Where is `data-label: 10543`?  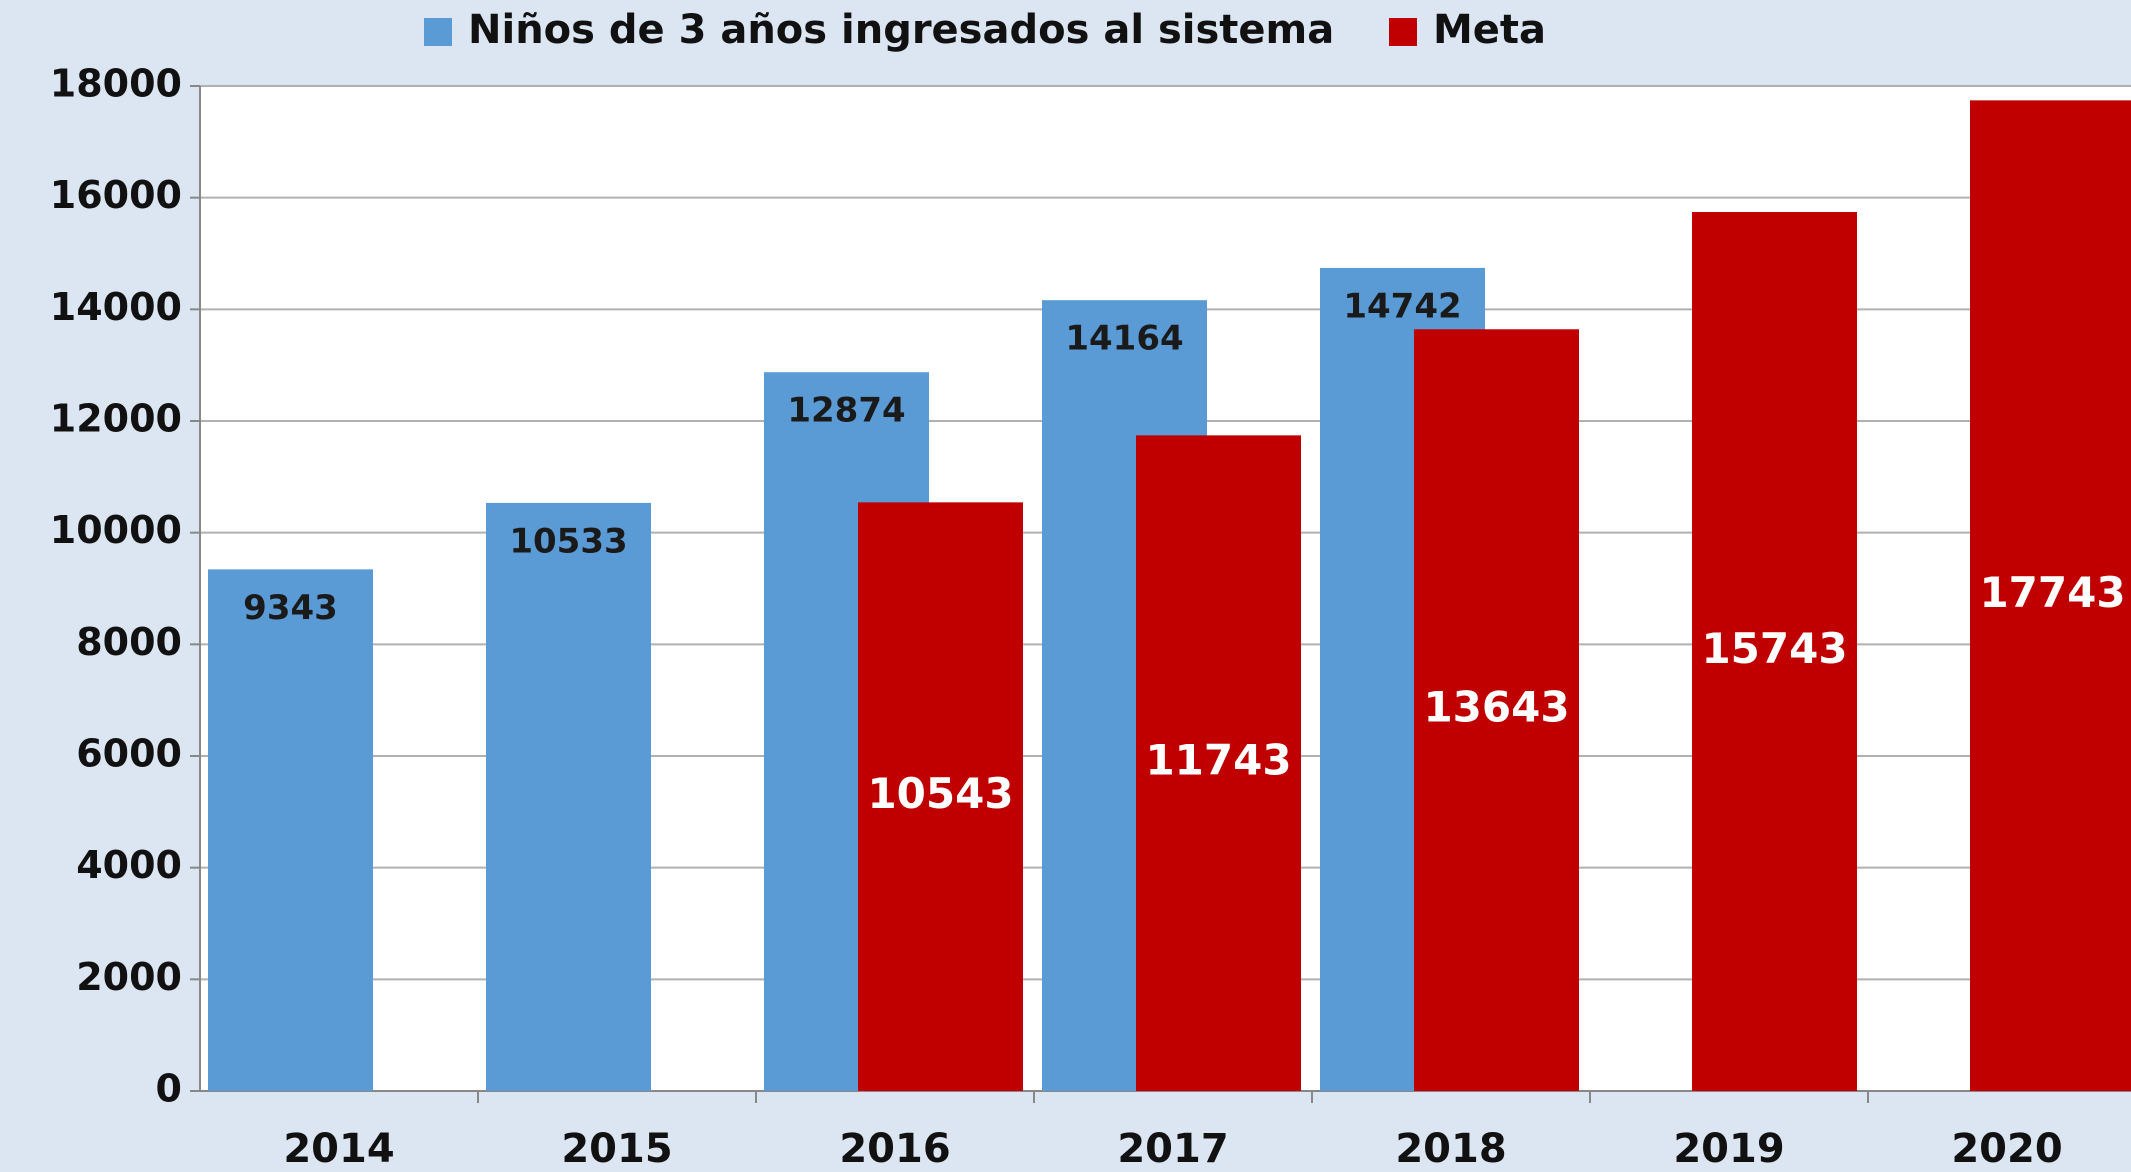 data-label: 10543 is located at coordinates (940, 793).